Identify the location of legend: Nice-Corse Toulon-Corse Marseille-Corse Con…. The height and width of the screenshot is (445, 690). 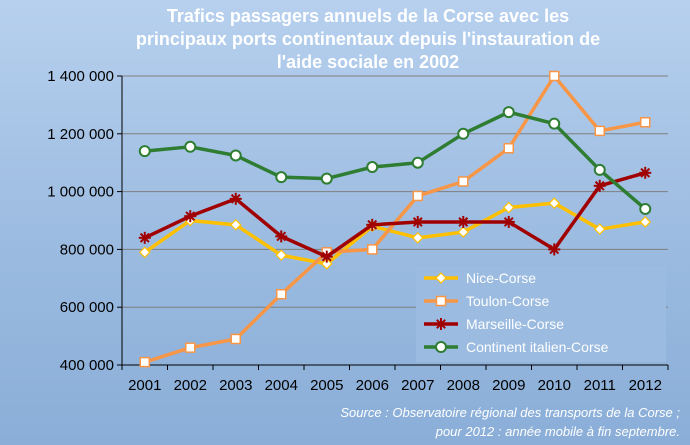
(541, 314).